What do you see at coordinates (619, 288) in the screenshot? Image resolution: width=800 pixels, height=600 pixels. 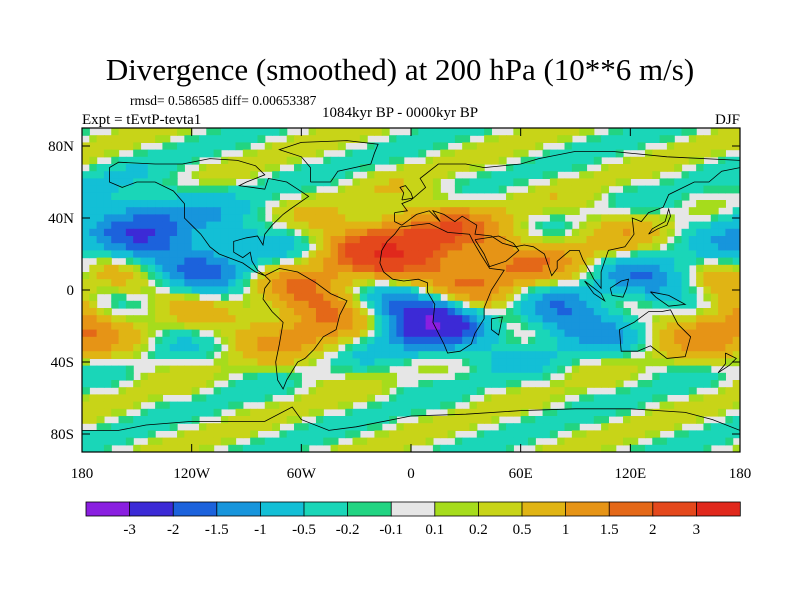 I see `coastline-borneo` at bounding box center [619, 288].